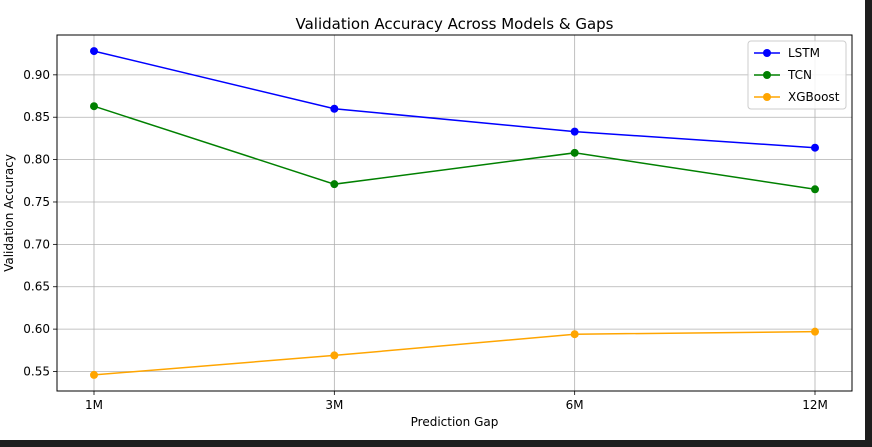 The image size is (872, 447). I want to click on x-axis-label: Prediction Gap, so click(455, 422).